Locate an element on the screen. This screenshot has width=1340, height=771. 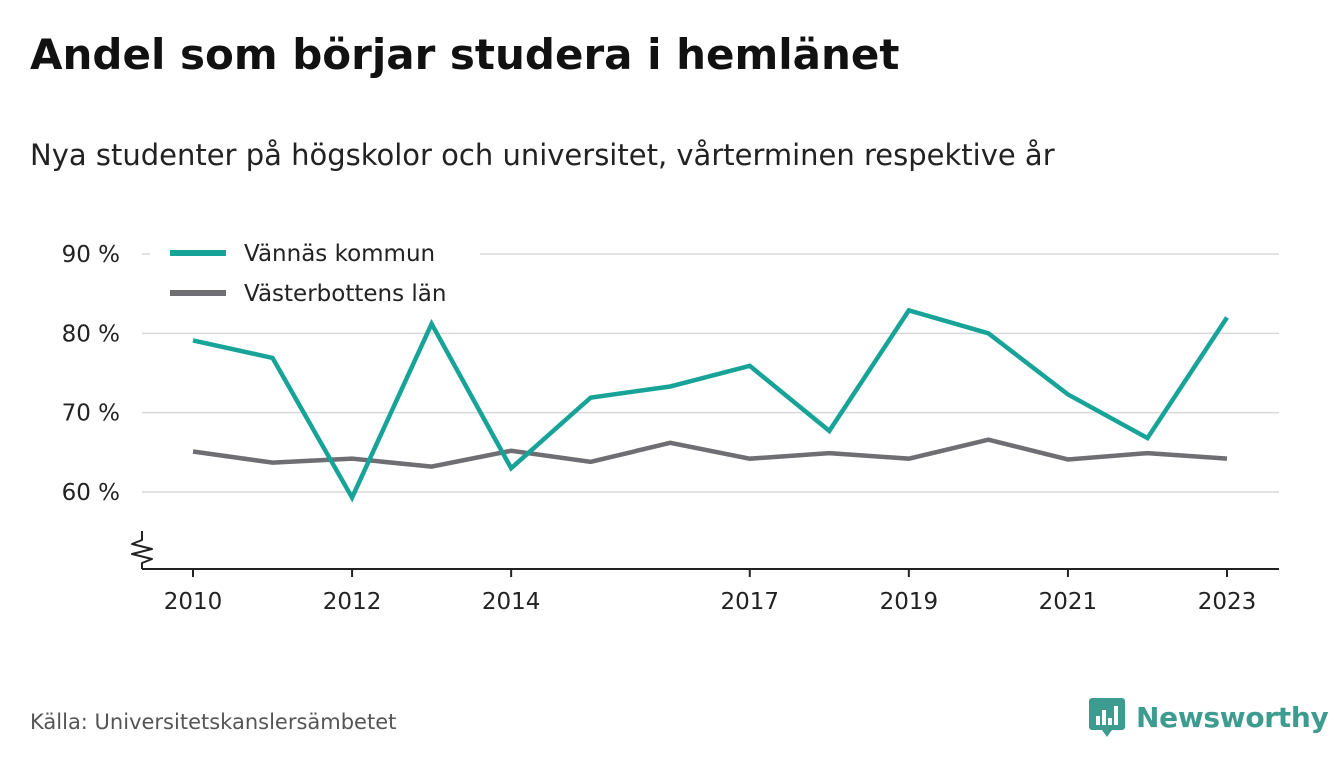
legend-background is located at coordinates (315, 274).